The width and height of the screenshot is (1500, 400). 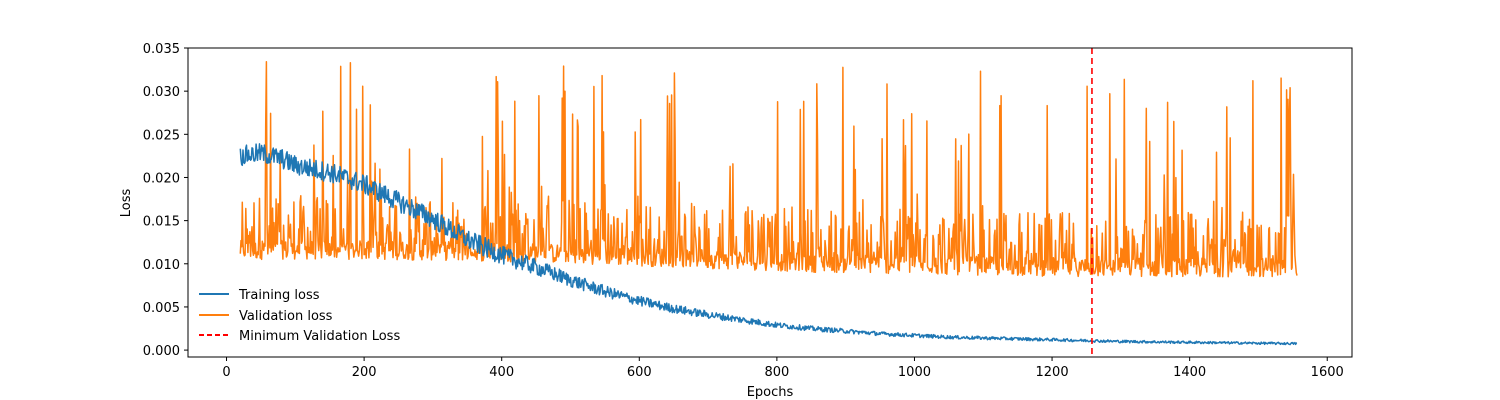 I want to click on legend-label-training: Training loss, so click(x=279, y=295).